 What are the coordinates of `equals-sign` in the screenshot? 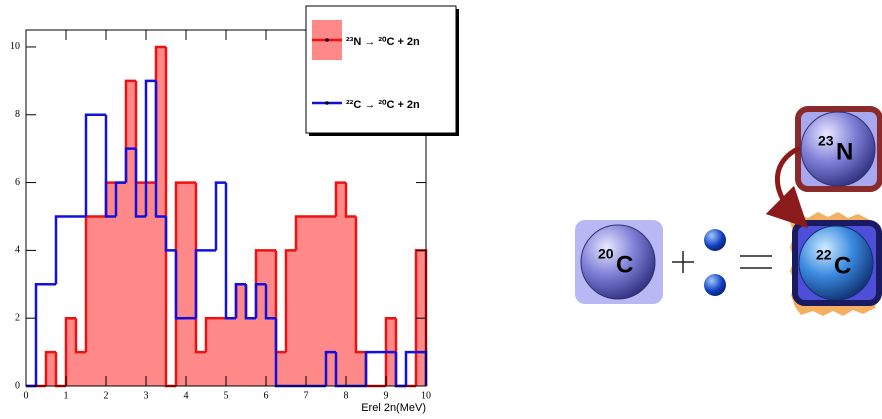 It's located at (756, 262).